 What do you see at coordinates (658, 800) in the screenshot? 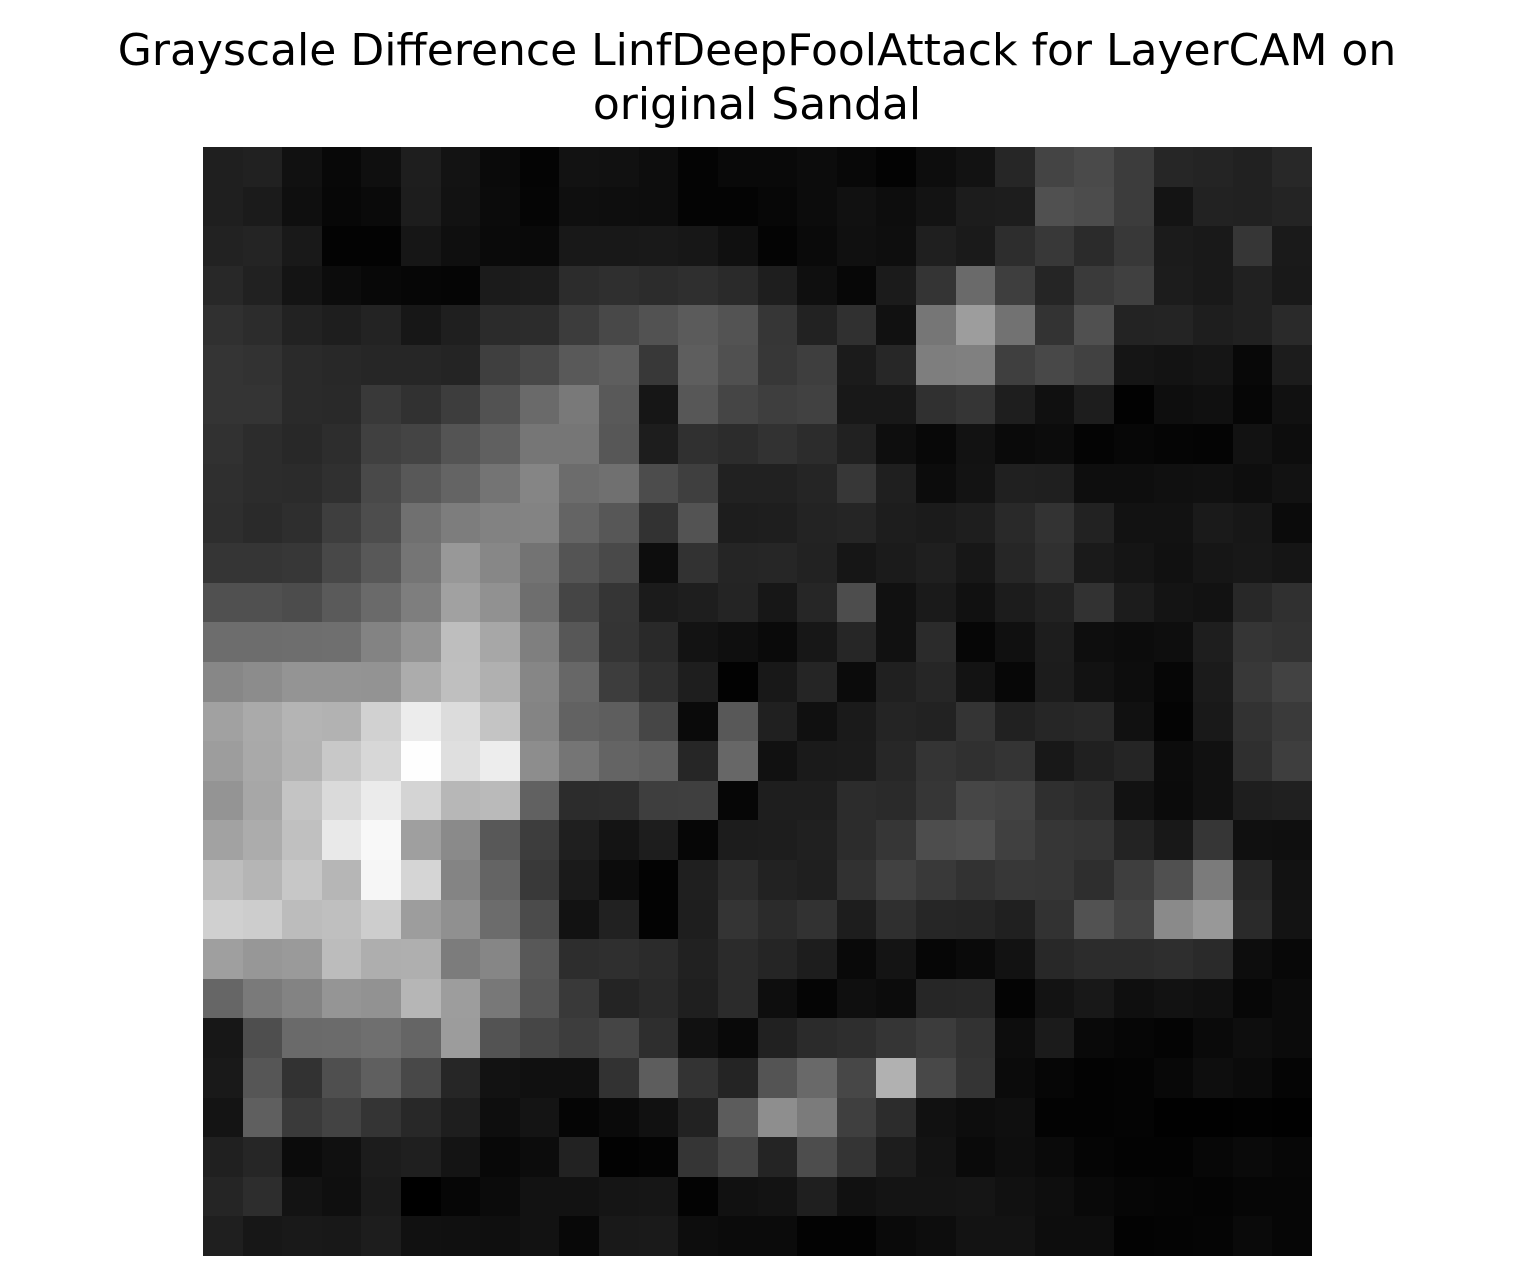
I see `heatmap-cell-r16-c11` at bounding box center [658, 800].